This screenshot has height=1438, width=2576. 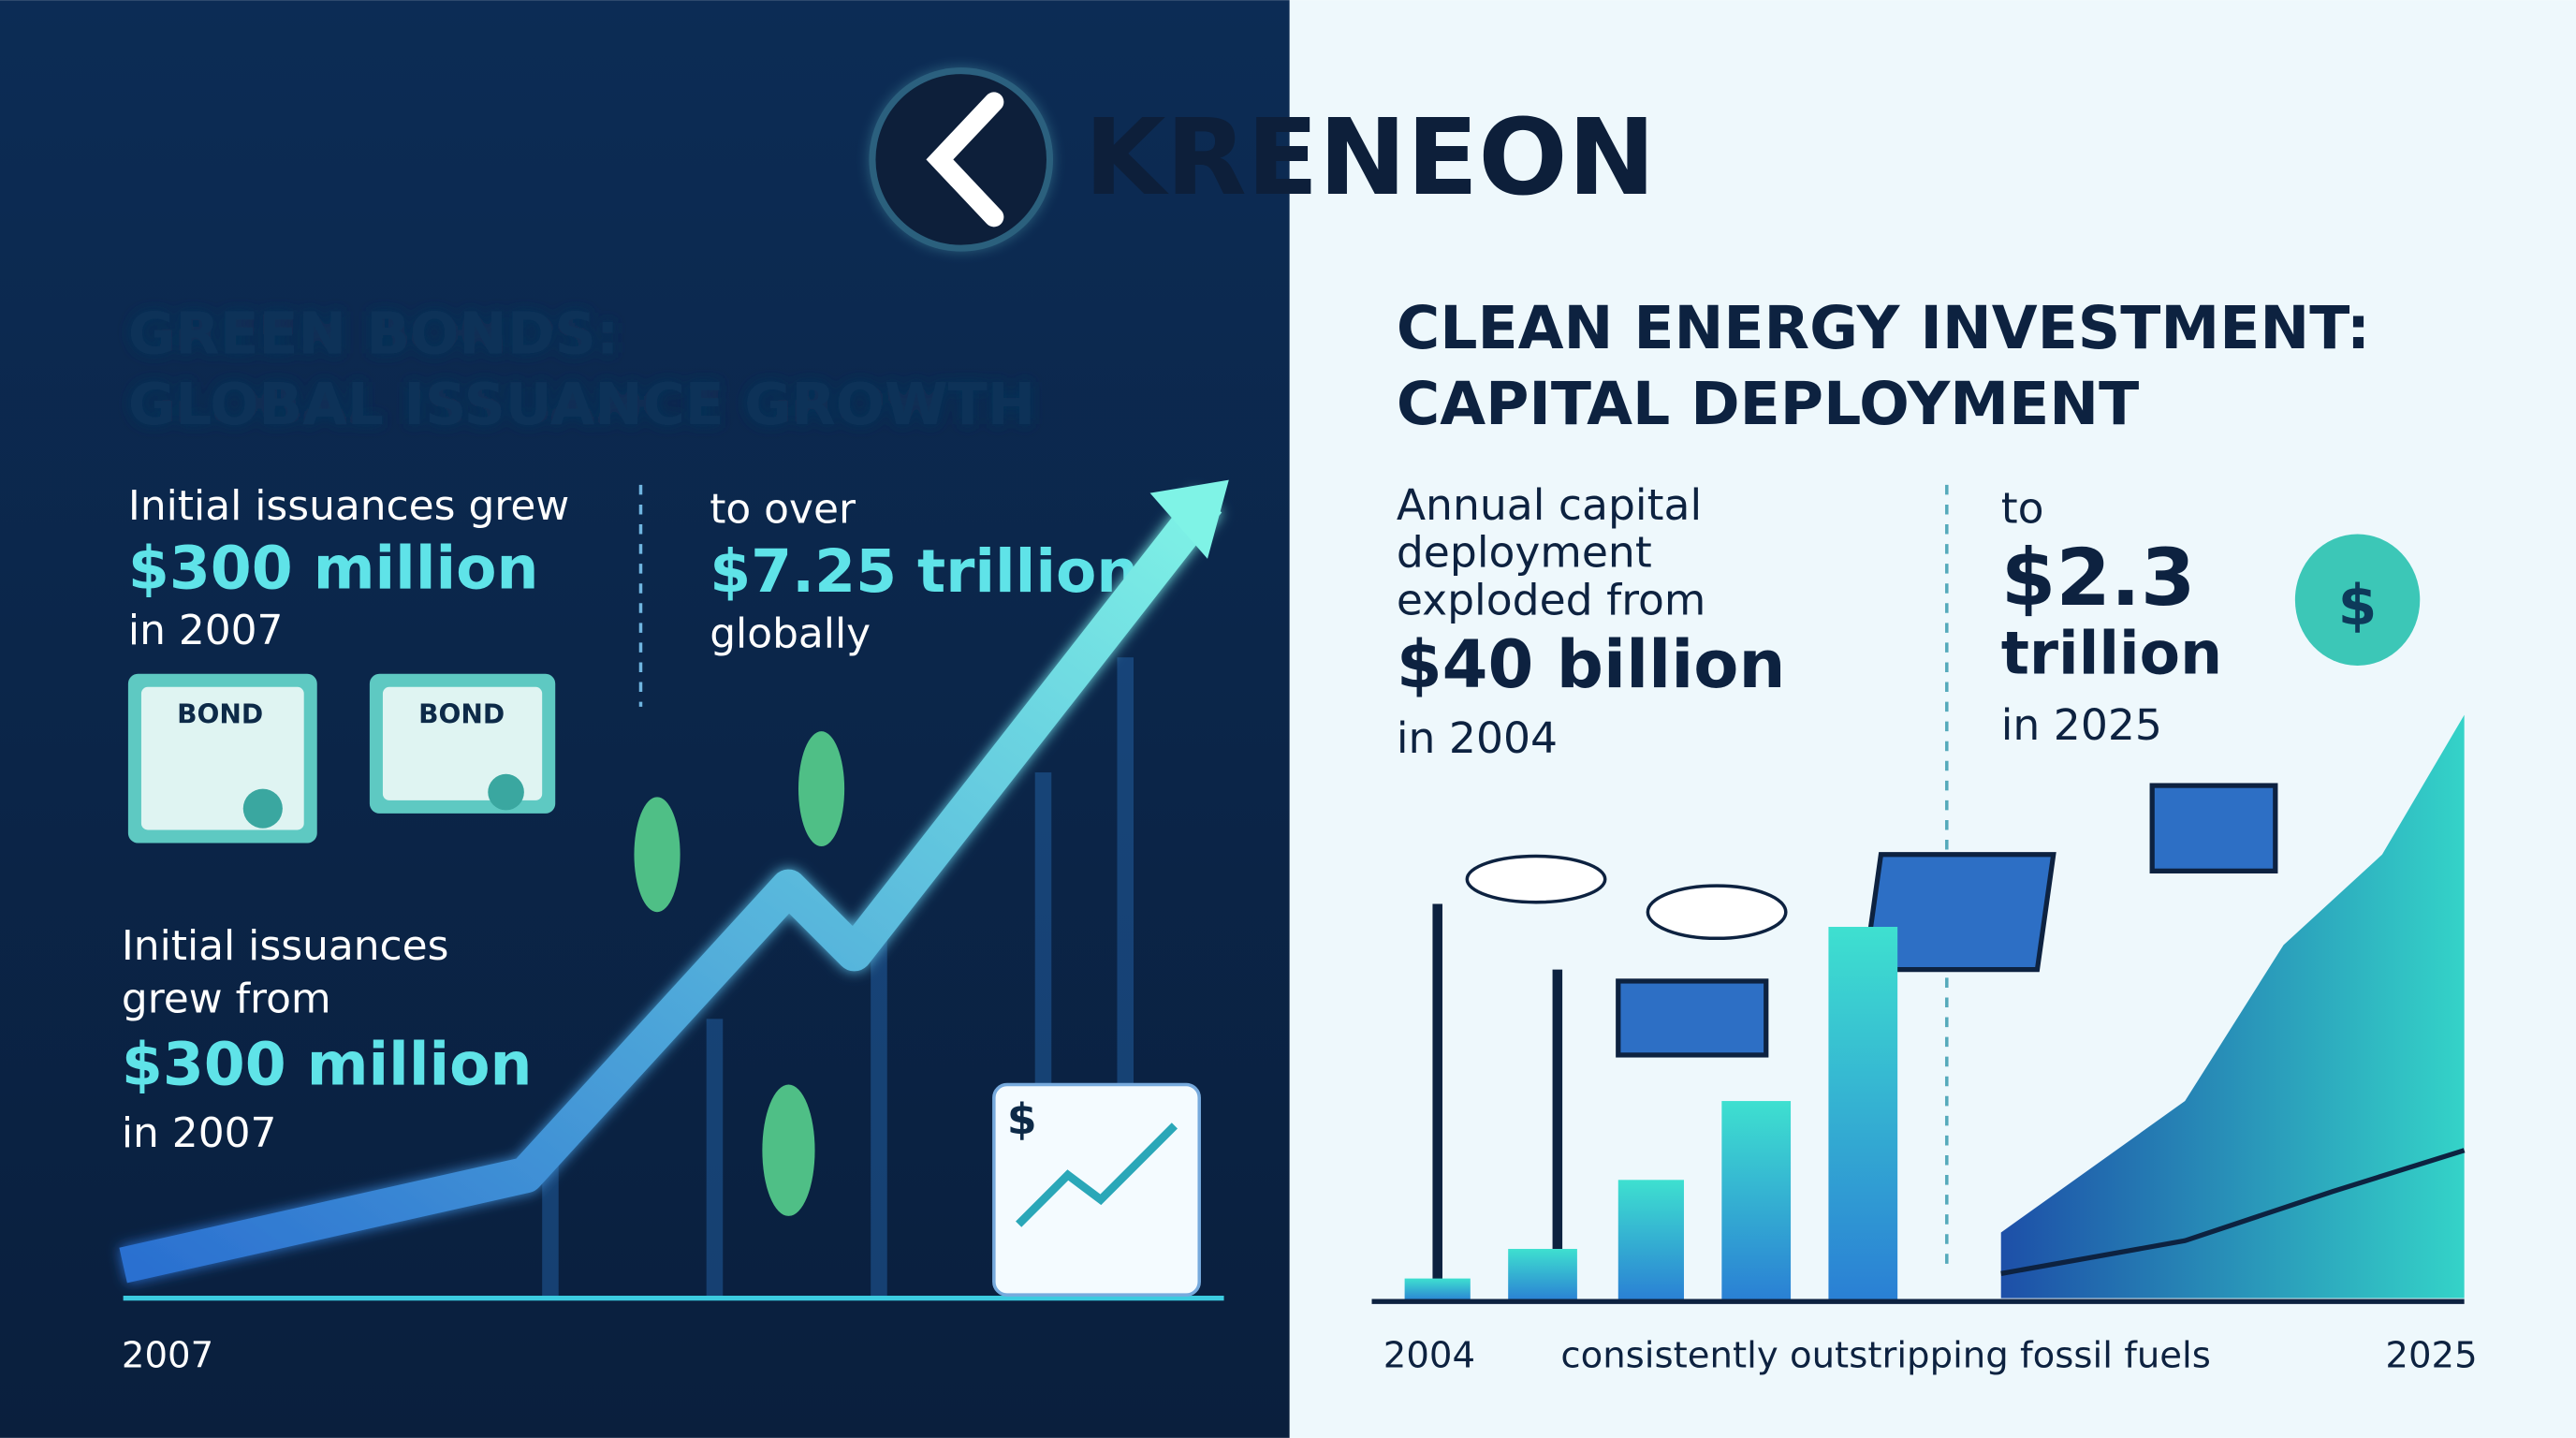 I want to click on left-text: grew from, so click(x=226, y=998).